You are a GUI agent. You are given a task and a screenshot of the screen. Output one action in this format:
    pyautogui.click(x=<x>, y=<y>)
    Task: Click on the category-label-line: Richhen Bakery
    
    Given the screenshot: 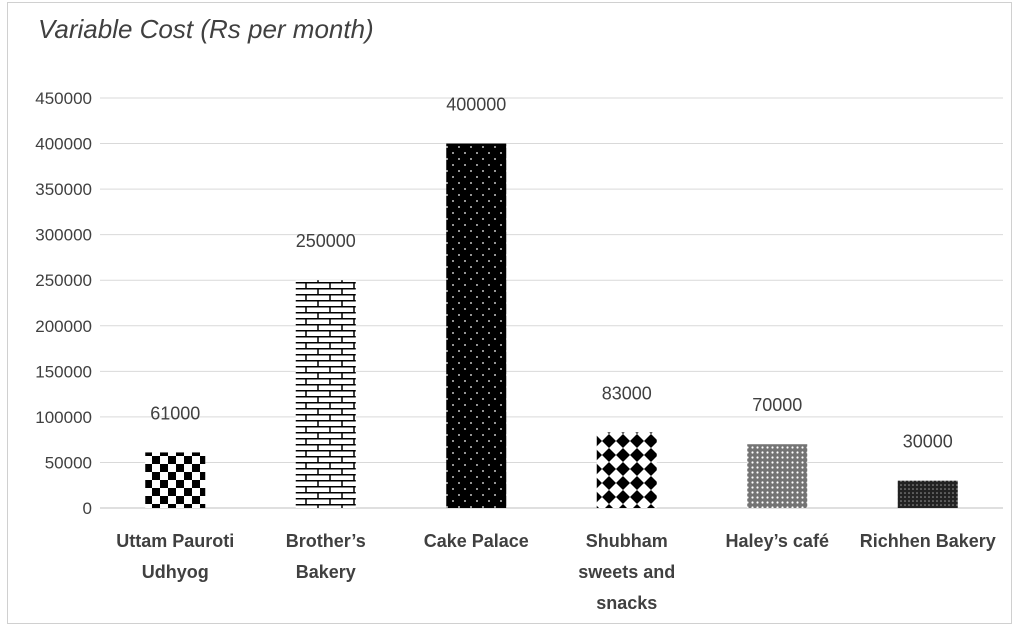 What is the action you would take?
    pyautogui.click(x=928, y=541)
    